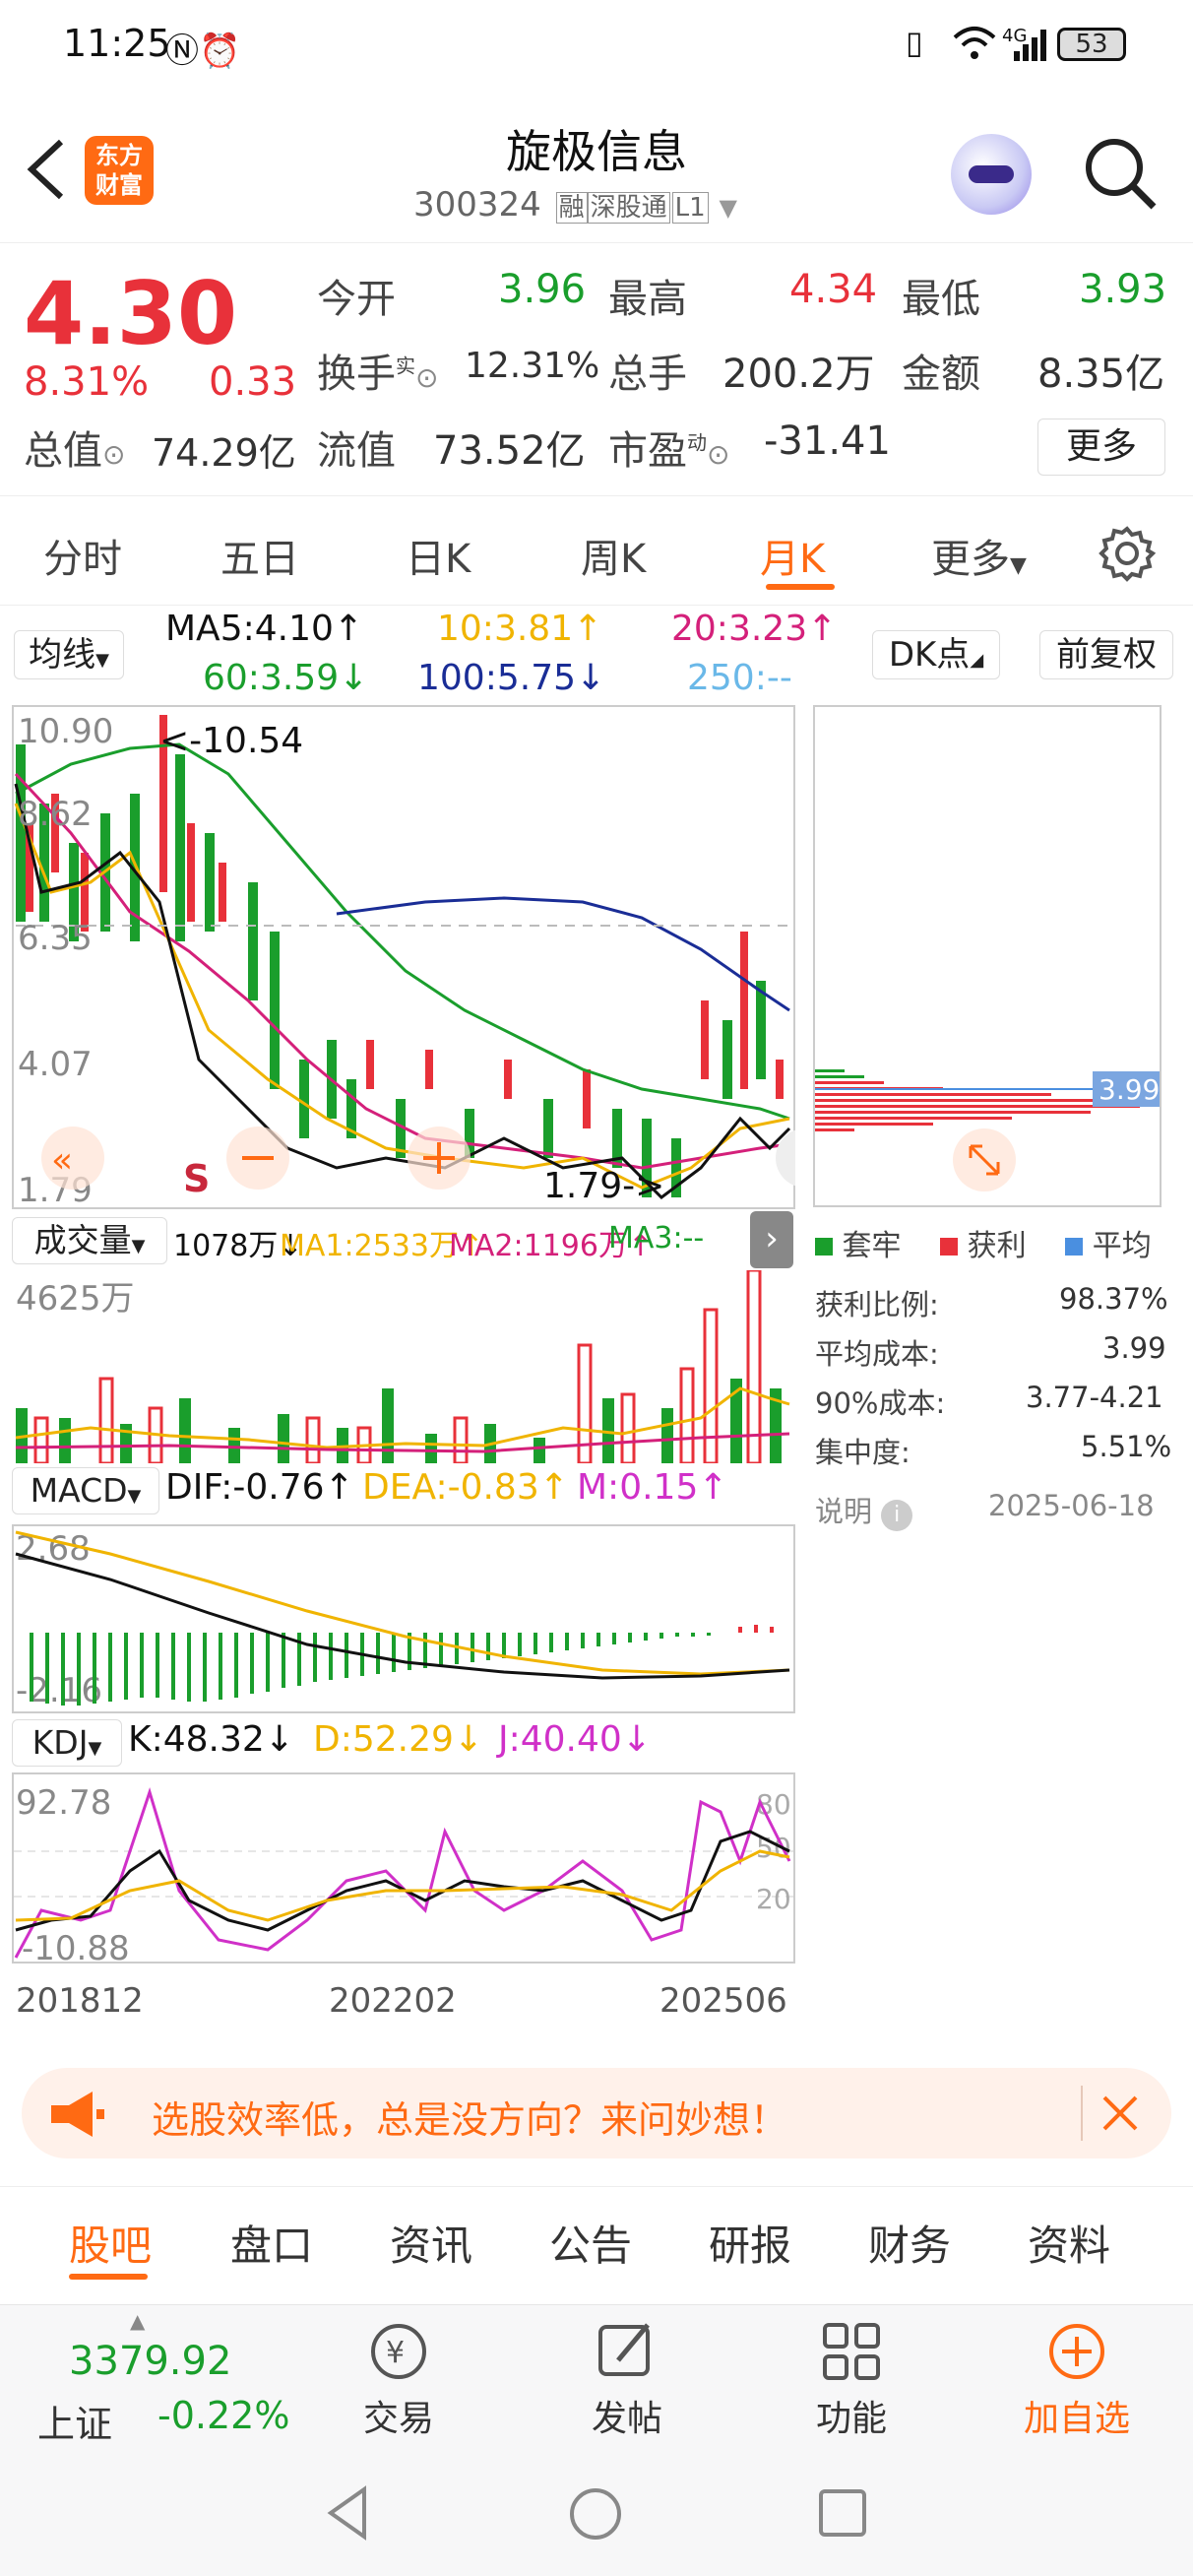 The height and width of the screenshot is (2576, 1193). Describe the element at coordinates (647, 374) in the screenshot. I see `volume-label: 总手` at that location.